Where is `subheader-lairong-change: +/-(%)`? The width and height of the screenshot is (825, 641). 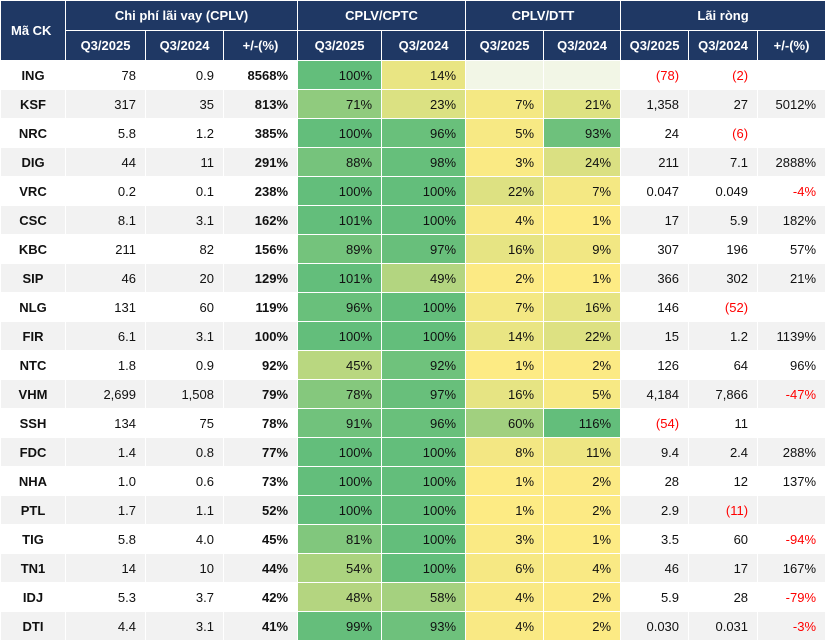 subheader-lairong-change: +/-(%) is located at coordinates (791, 46).